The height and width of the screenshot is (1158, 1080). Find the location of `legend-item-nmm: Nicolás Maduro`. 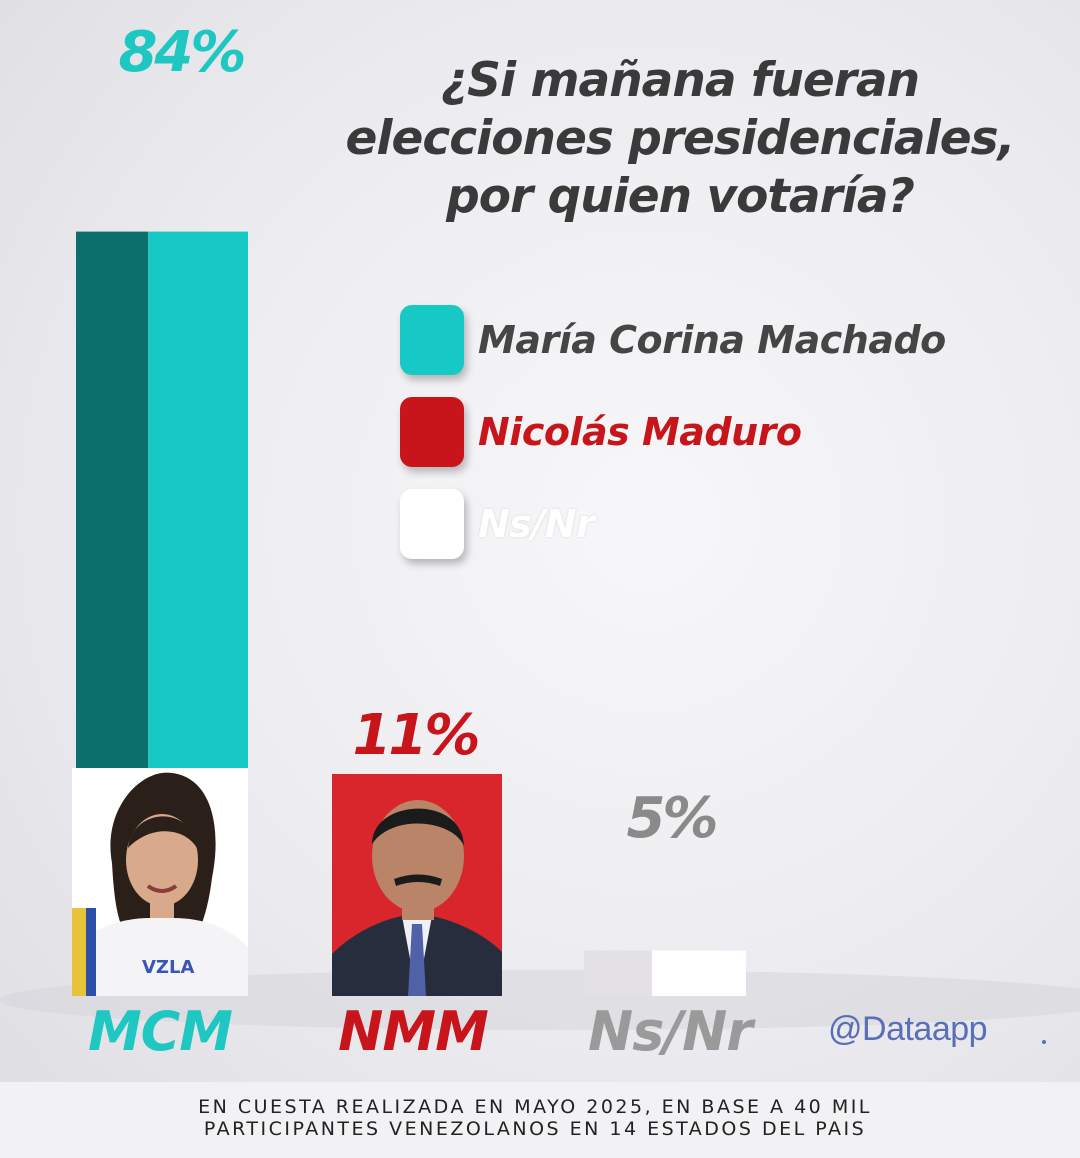

legend-item-nmm: Nicolás Maduro is located at coordinates (673, 432).